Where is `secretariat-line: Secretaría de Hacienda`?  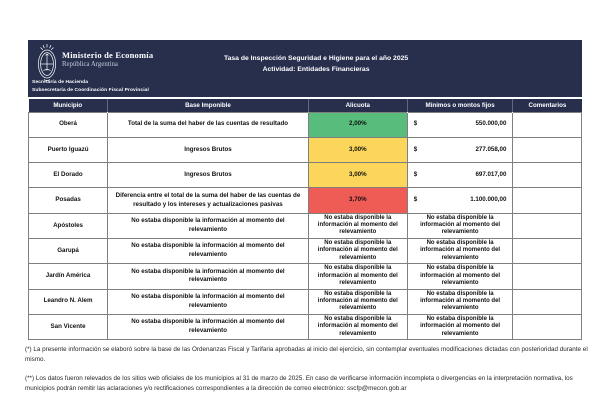
secretariat-line: Secretaría de Hacienda is located at coordinates (60, 83).